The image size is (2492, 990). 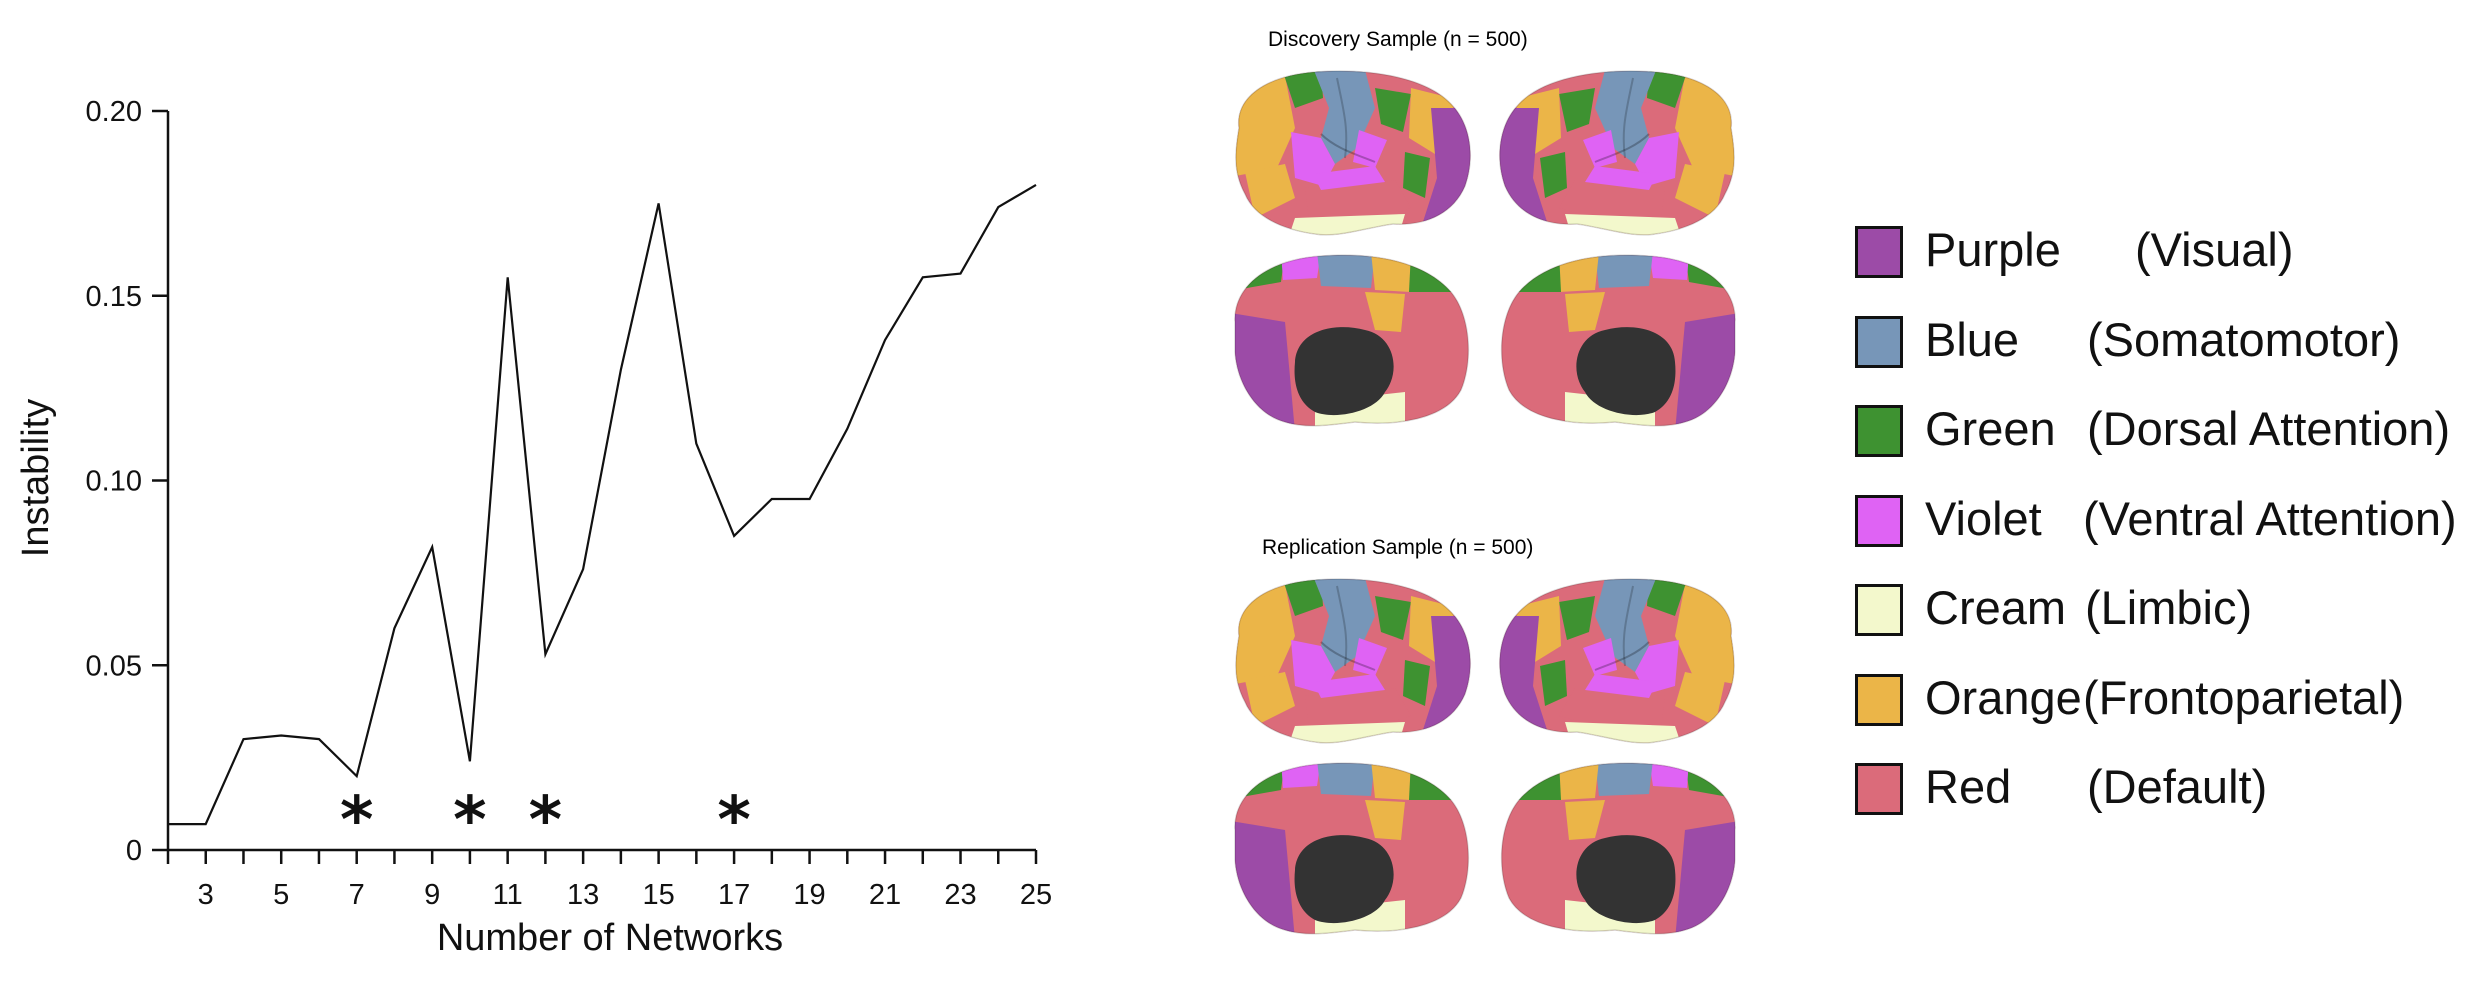 I want to click on legend-label-red: Red, so click(x=1968, y=786).